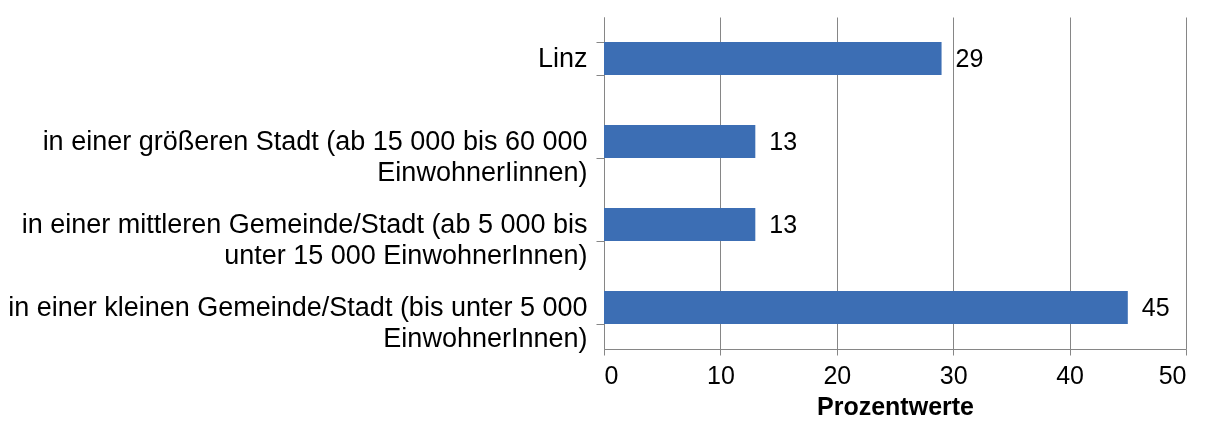 Image resolution: width=1215 pixels, height=430 pixels. What do you see at coordinates (1070, 374) in the screenshot?
I see `x-tick-label: 40` at bounding box center [1070, 374].